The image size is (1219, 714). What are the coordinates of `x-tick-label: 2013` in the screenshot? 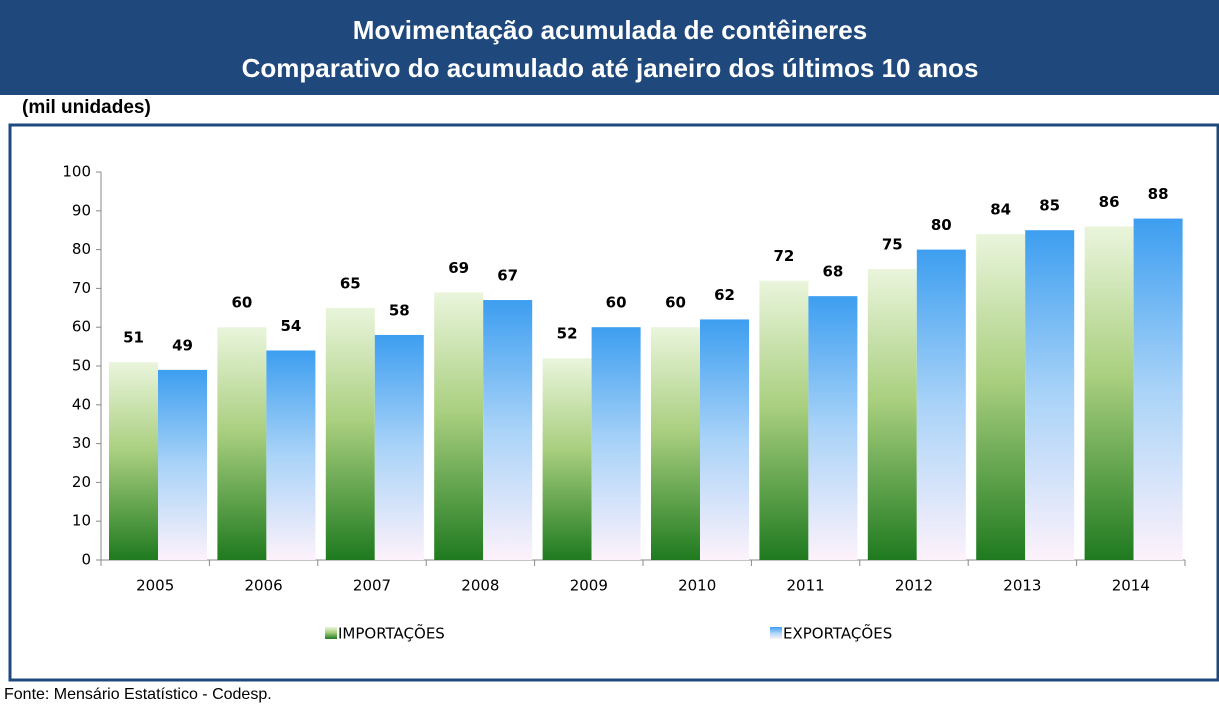 It's located at (1022, 586).